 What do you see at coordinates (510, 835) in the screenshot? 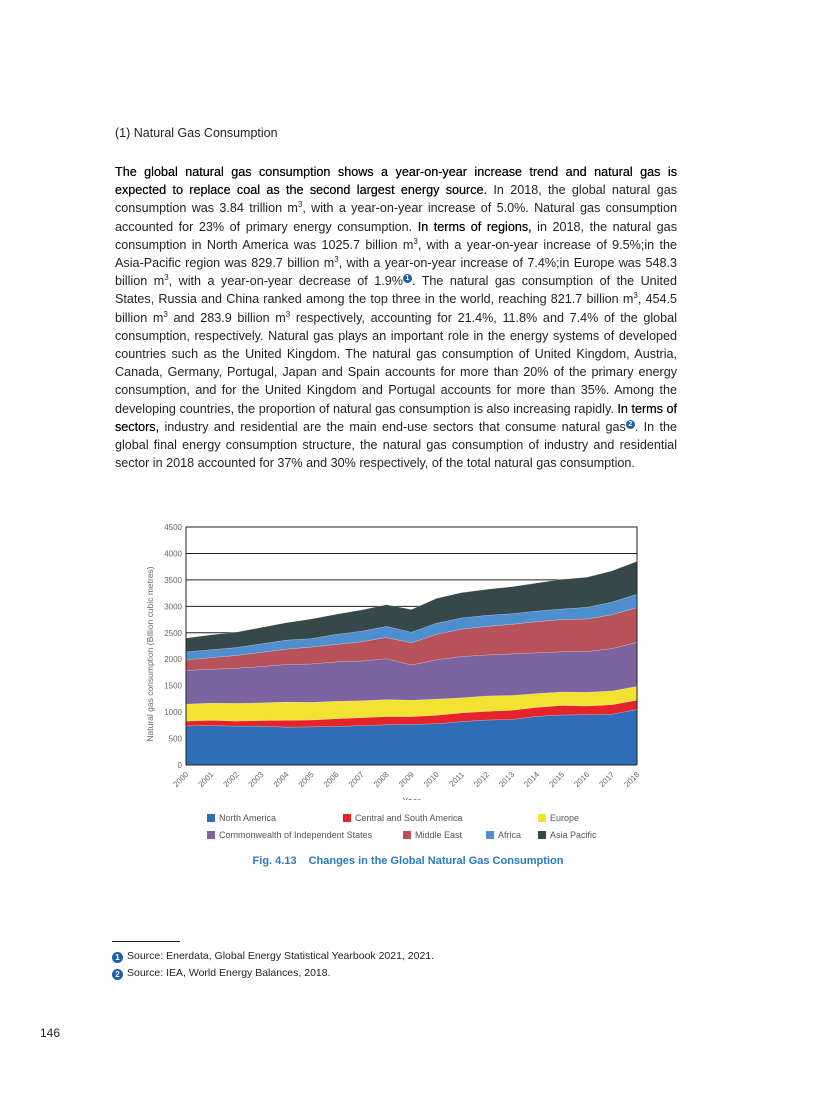
I see `legend-label: Africa` at bounding box center [510, 835].